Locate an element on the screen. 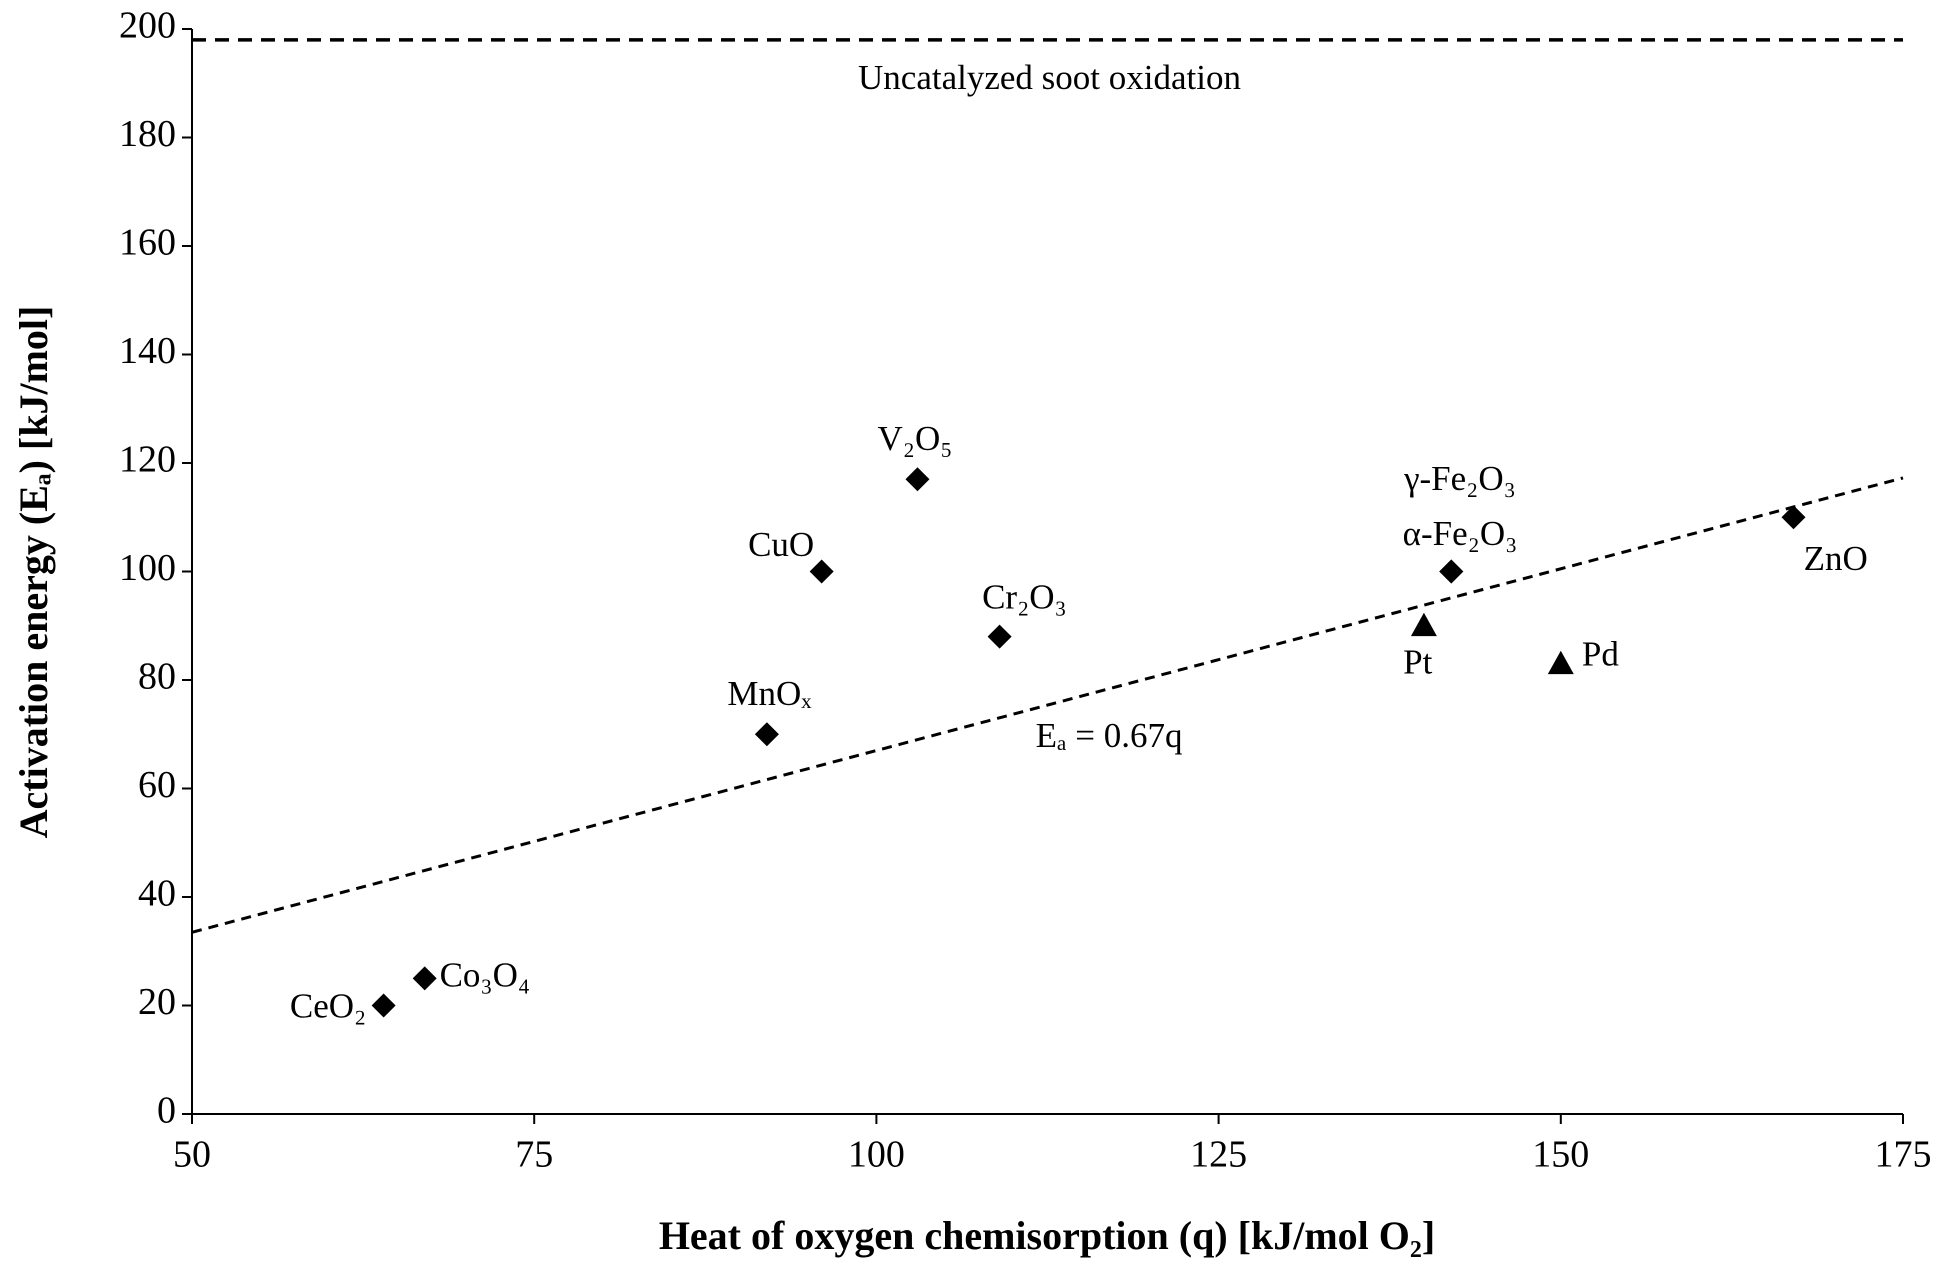 The height and width of the screenshot is (1267, 1946). point-label: CeO₂ is located at coordinates (328, 1005).